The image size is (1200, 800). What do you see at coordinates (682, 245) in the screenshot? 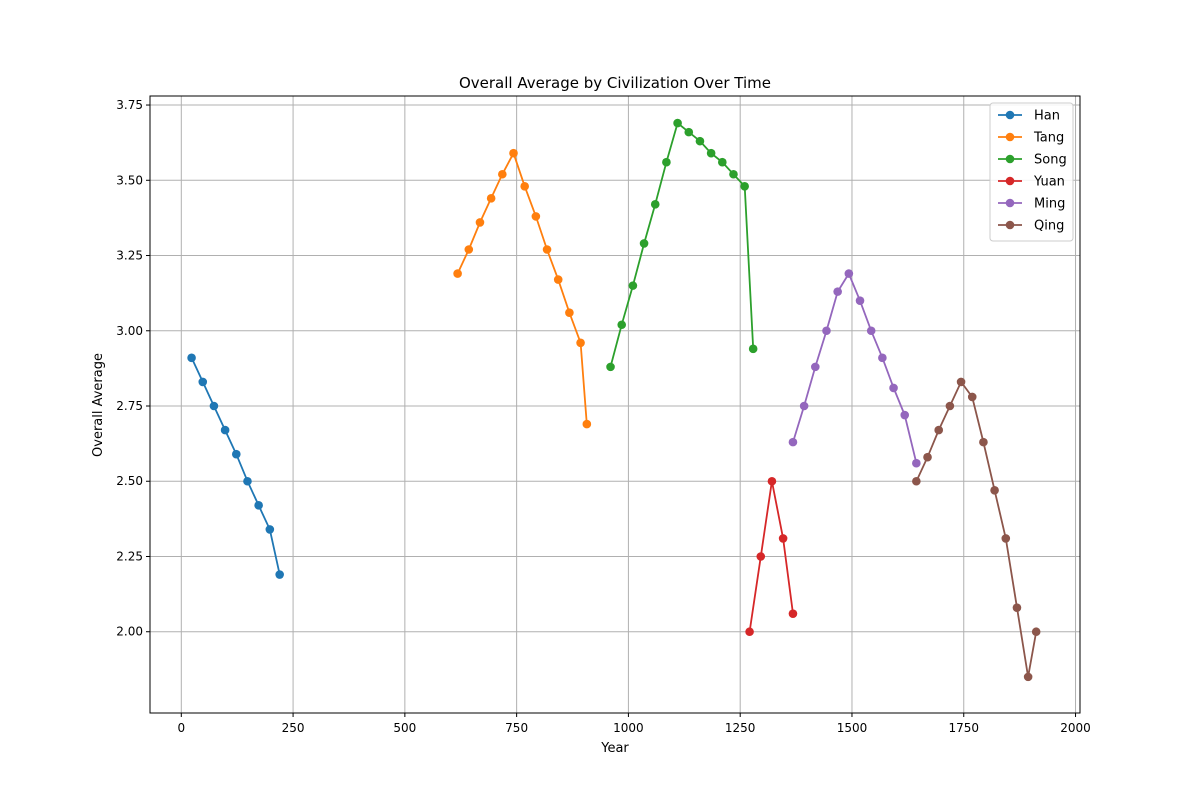
I see `series-song` at bounding box center [682, 245].